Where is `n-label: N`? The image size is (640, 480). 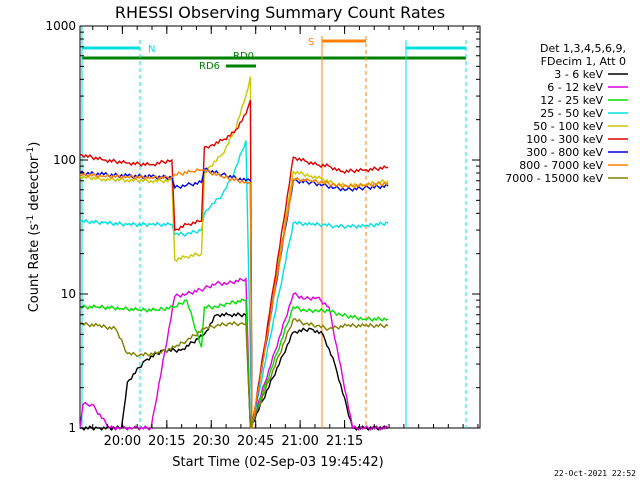 n-label: N is located at coordinates (151, 49).